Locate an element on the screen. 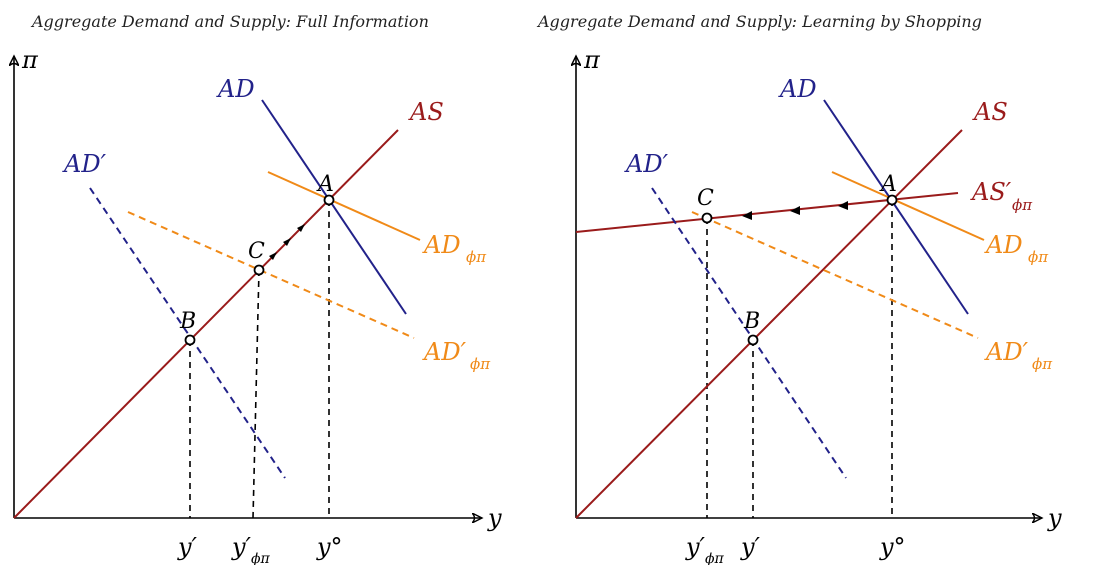 This screenshot has width=1096, height=565. right-ad-prime-label: AD′ is located at coordinates (646, 164).